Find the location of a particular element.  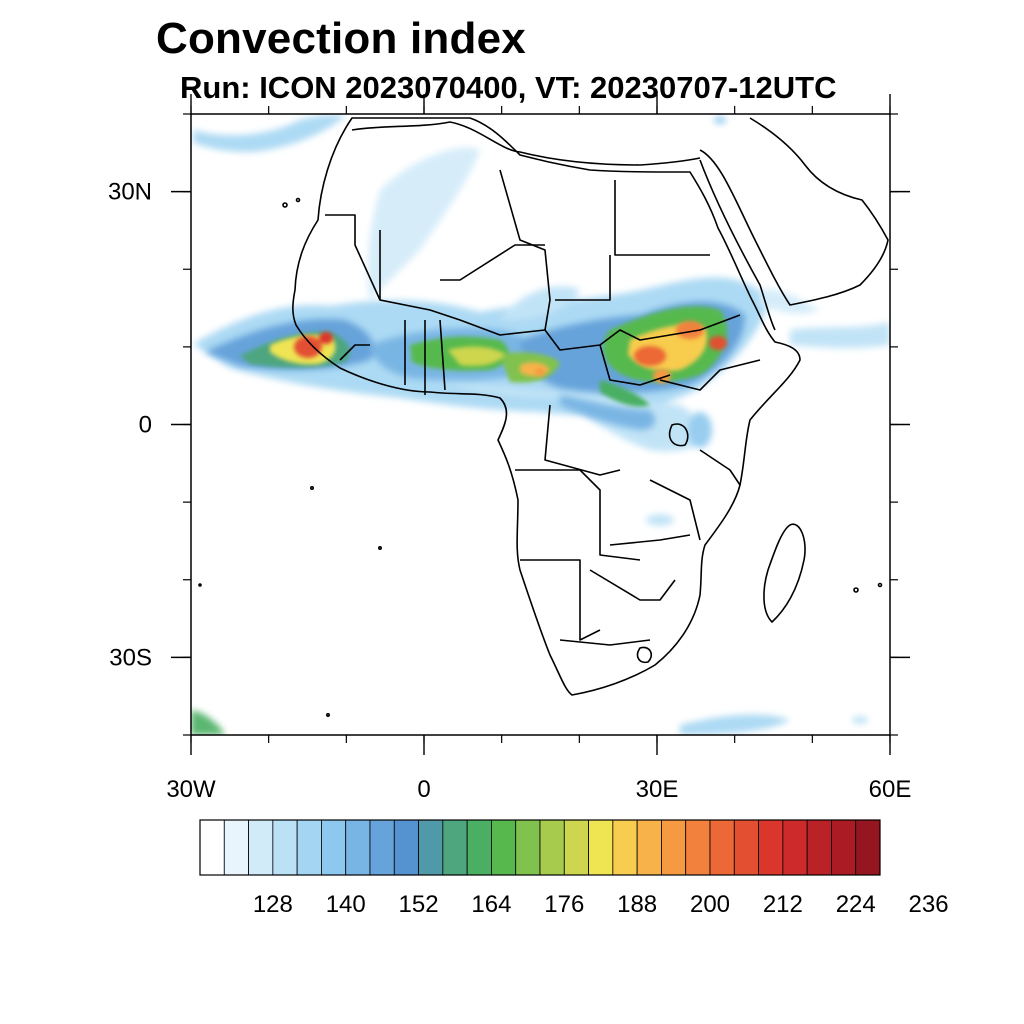

x-tick-label: 30E is located at coordinates (657, 789).